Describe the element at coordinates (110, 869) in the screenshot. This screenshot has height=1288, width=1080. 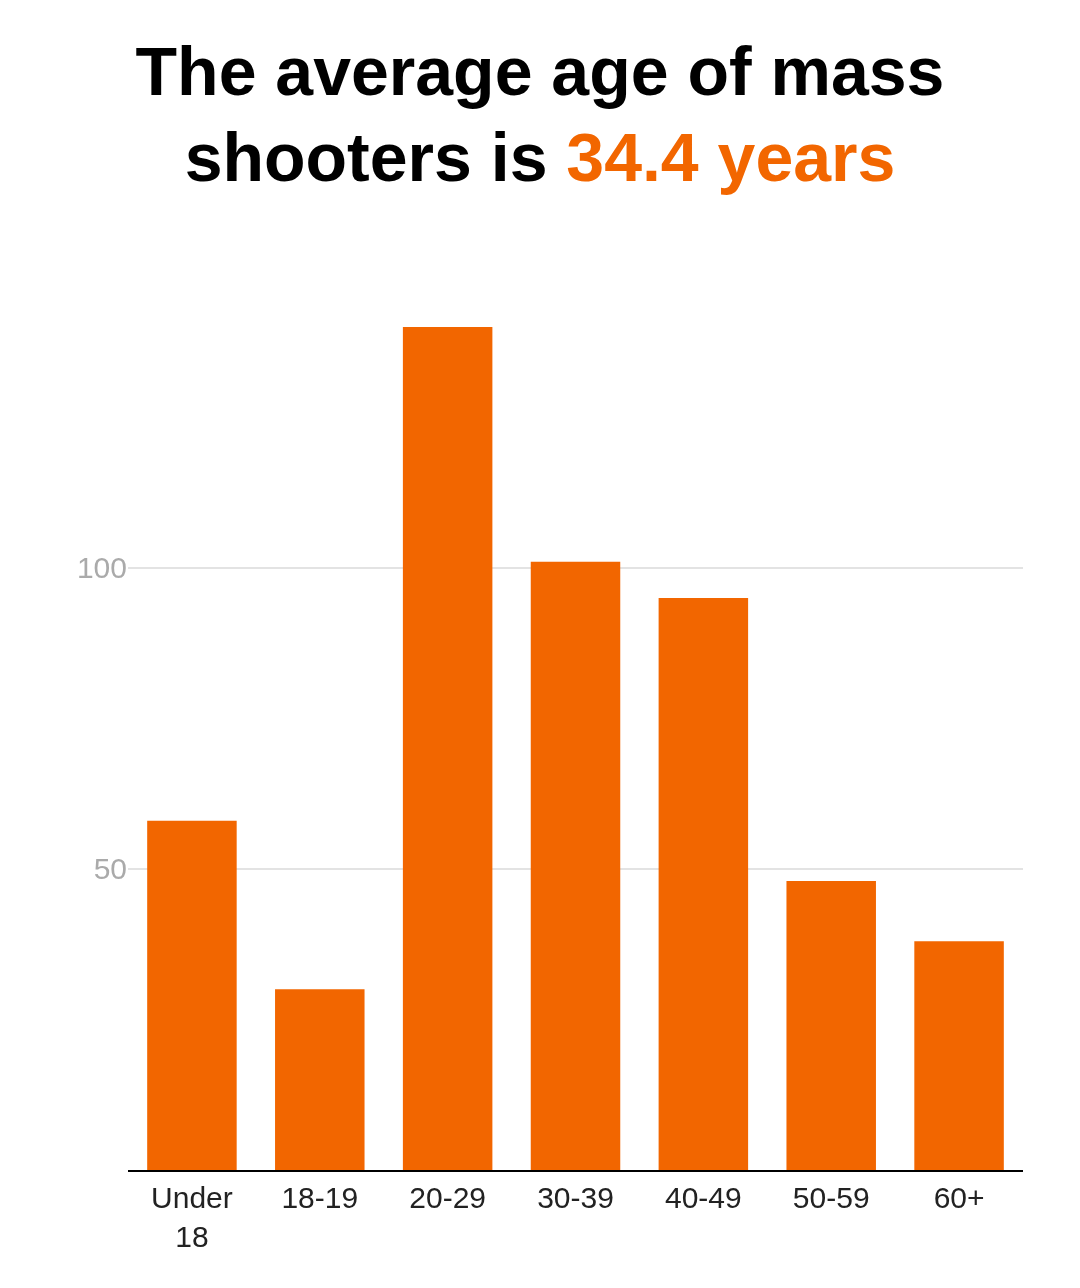
I see `y-tick-label: 50` at that location.